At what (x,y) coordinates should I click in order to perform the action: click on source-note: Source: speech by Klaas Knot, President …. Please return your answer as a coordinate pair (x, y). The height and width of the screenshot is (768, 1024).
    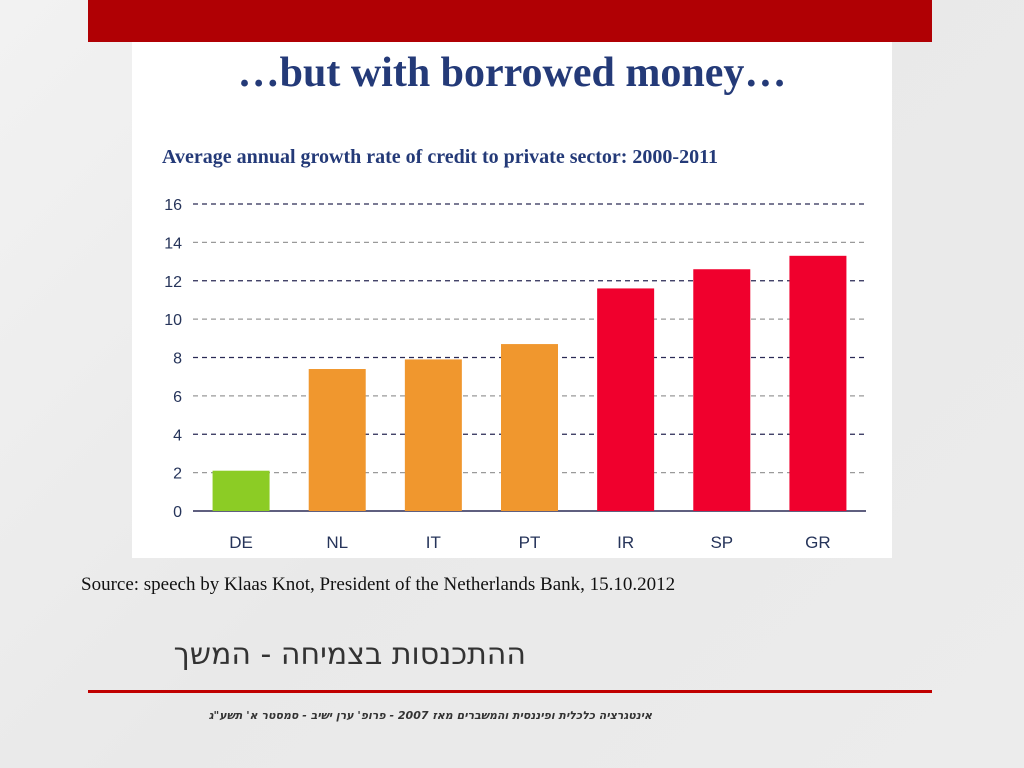
    Looking at the image, I should click on (378, 584).